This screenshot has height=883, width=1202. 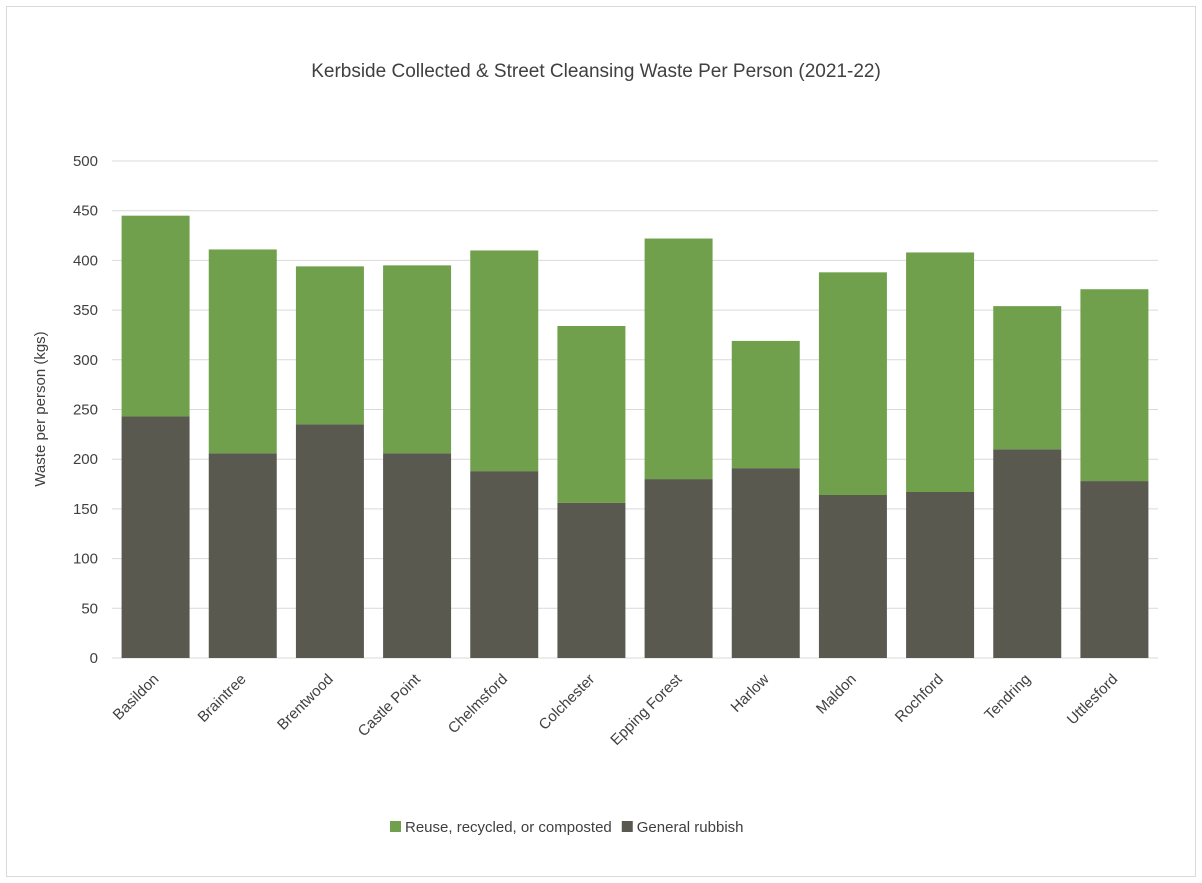 What do you see at coordinates (508, 827) in the screenshot?
I see `legend-label: Reuse, recycled, or composted` at bounding box center [508, 827].